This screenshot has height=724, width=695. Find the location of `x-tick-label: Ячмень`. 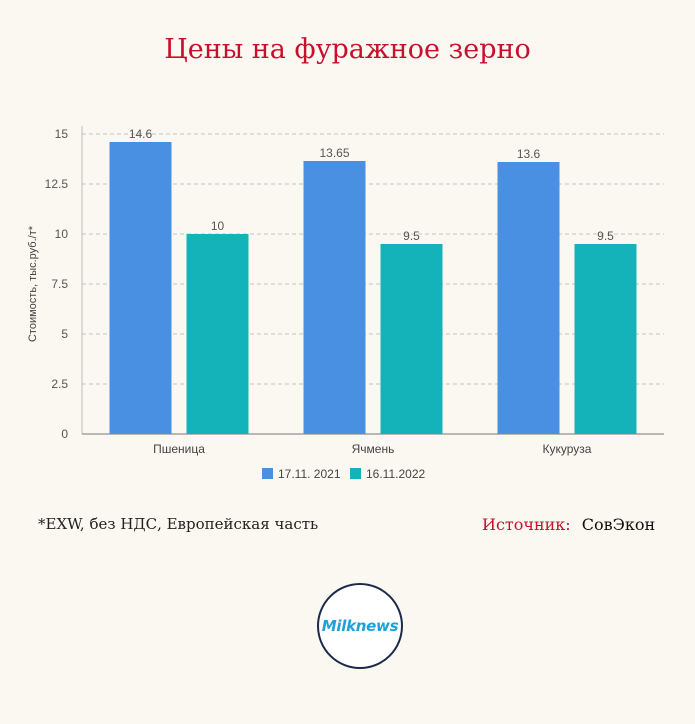

x-tick-label: Ячмень is located at coordinates (373, 449).